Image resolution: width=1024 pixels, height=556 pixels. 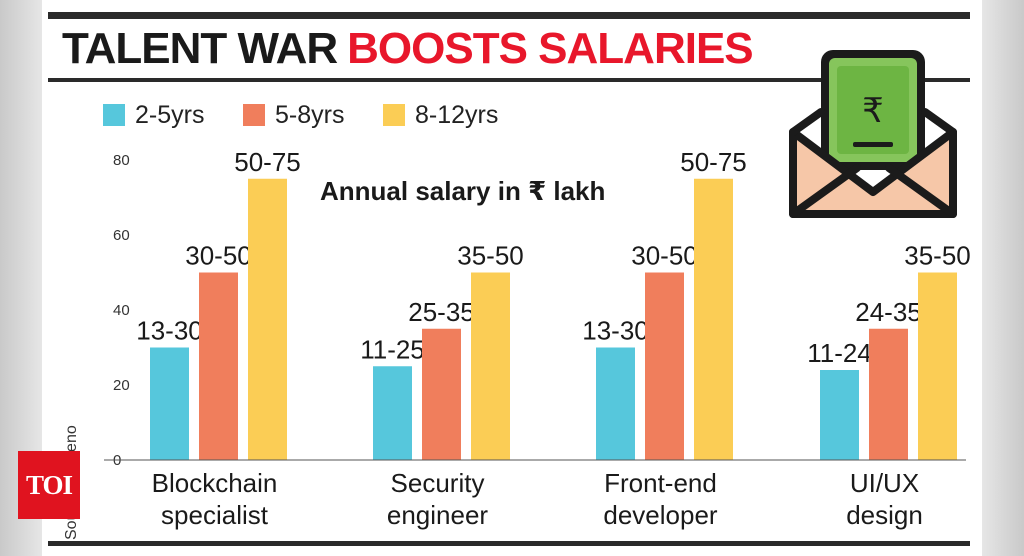 What do you see at coordinates (49, 485) in the screenshot?
I see `toi-watermark-logo: TOI` at bounding box center [49, 485].